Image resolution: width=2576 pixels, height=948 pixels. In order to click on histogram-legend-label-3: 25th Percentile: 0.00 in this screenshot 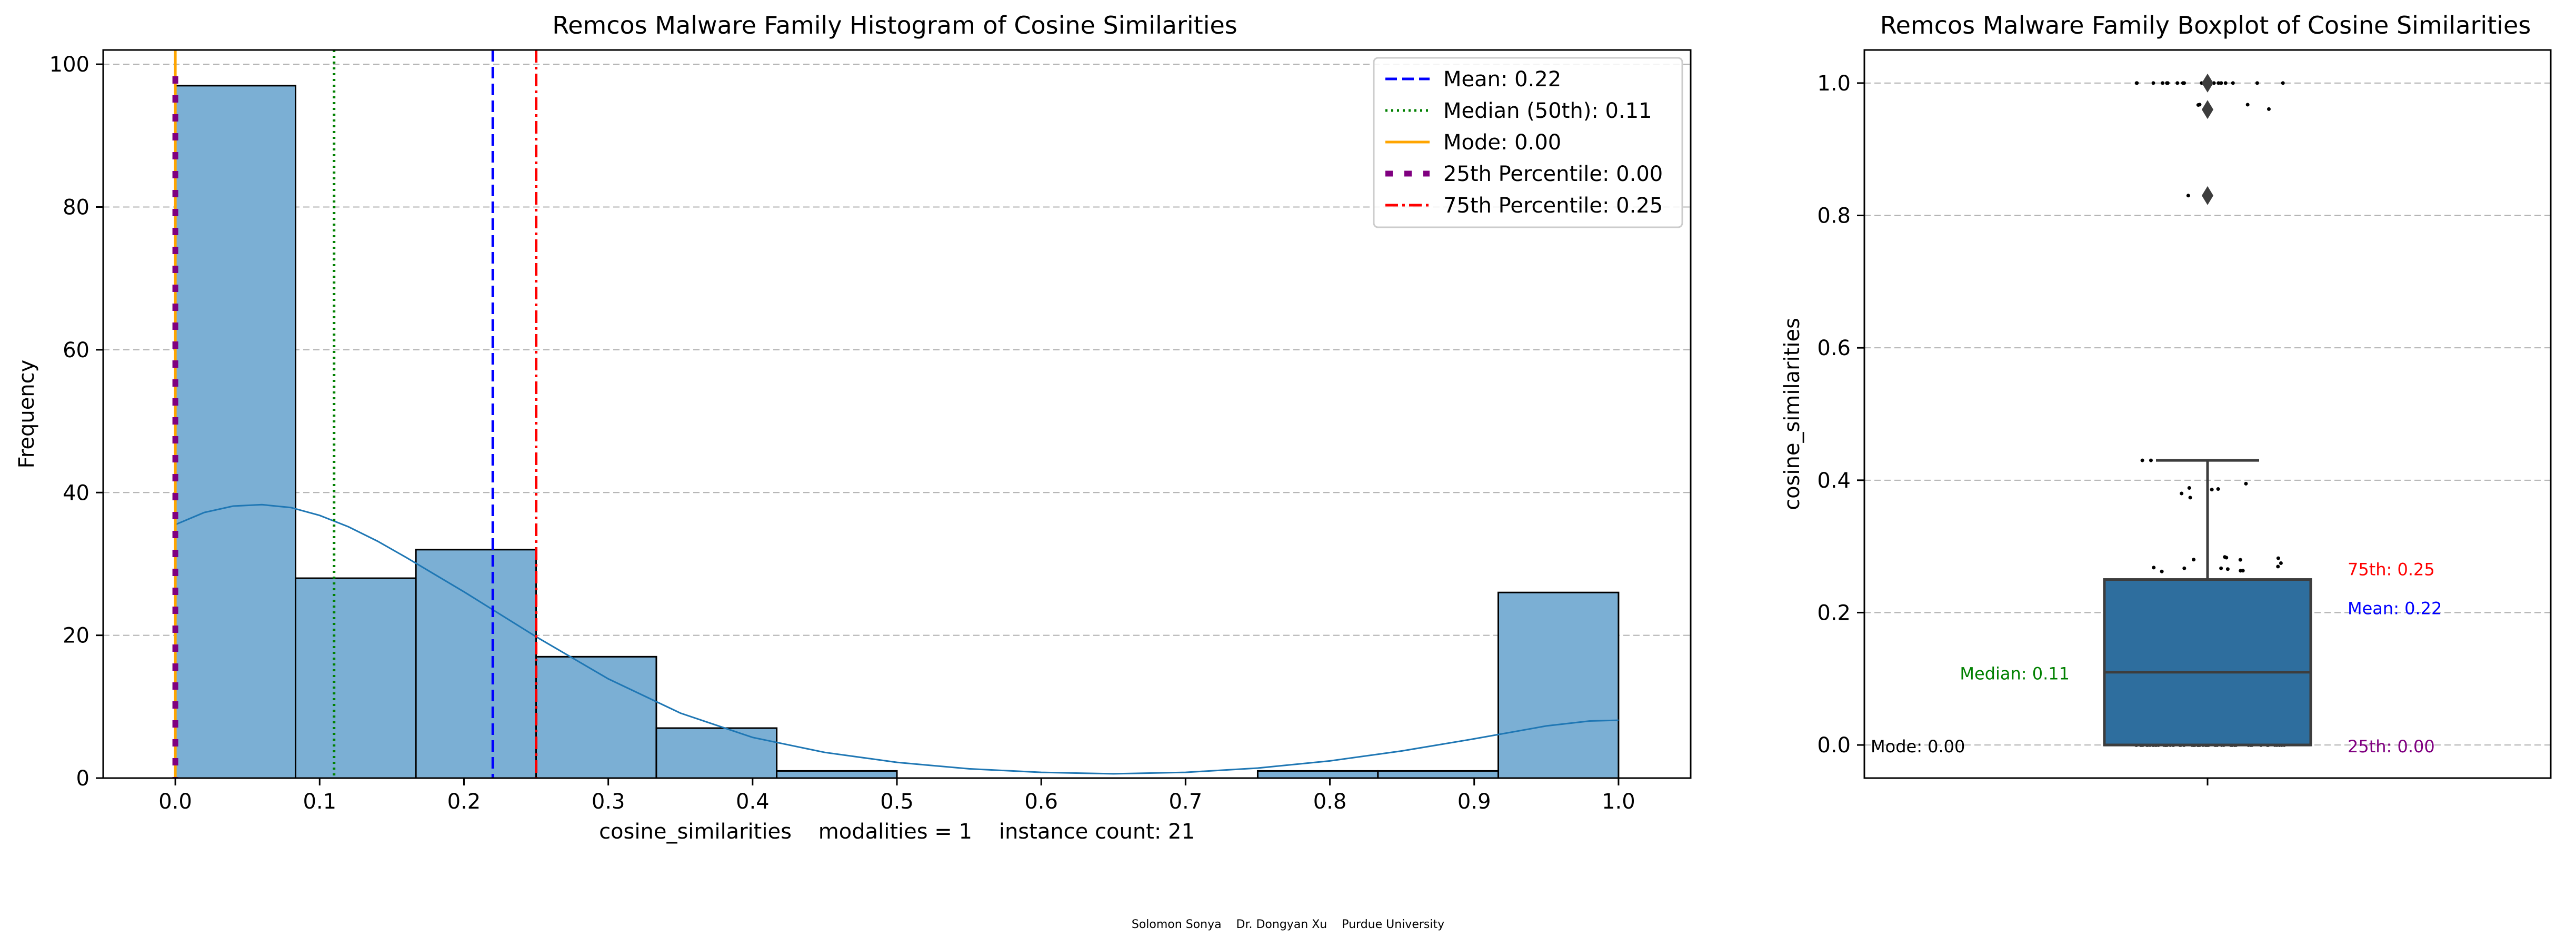, I will do `click(1553, 174)`.